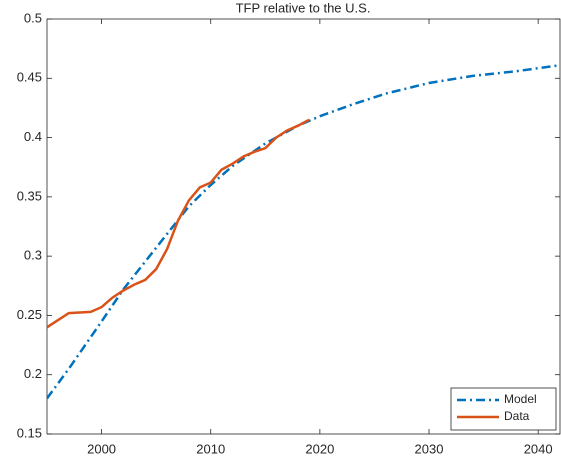  What do you see at coordinates (29, 77) in the screenshot?
I see `y-tick-label: 0.45` at bounding box center [29, 77].